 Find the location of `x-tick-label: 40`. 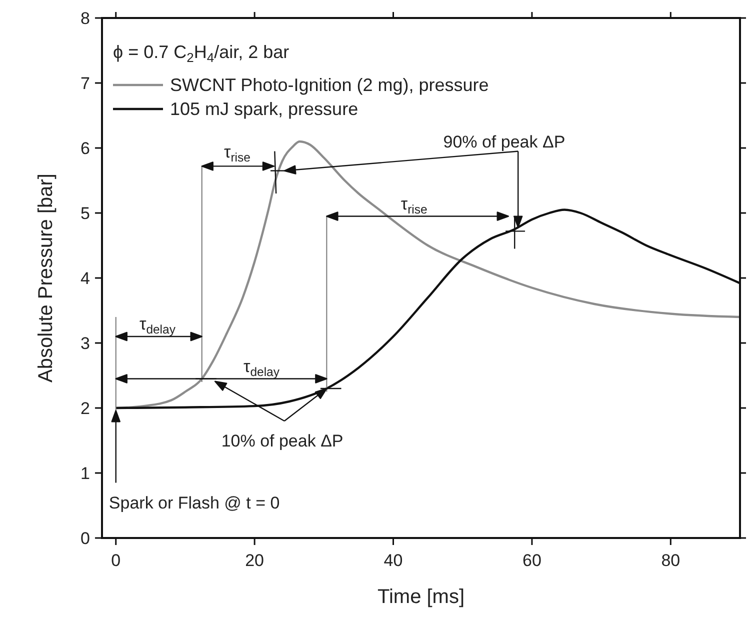

x-tick-label: 40 is located at coordinates (393, 560).